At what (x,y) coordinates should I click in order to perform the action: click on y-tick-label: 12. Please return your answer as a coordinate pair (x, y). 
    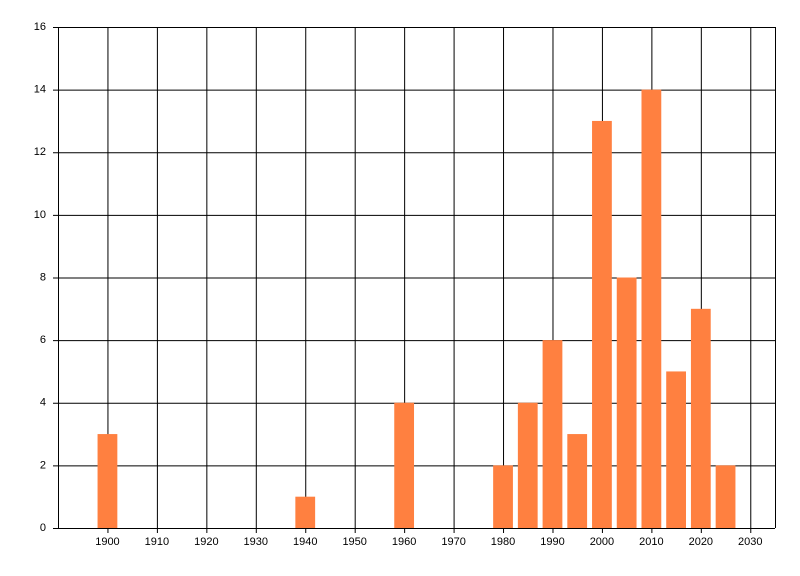
    Looking at the image, I should click on (40, 152).